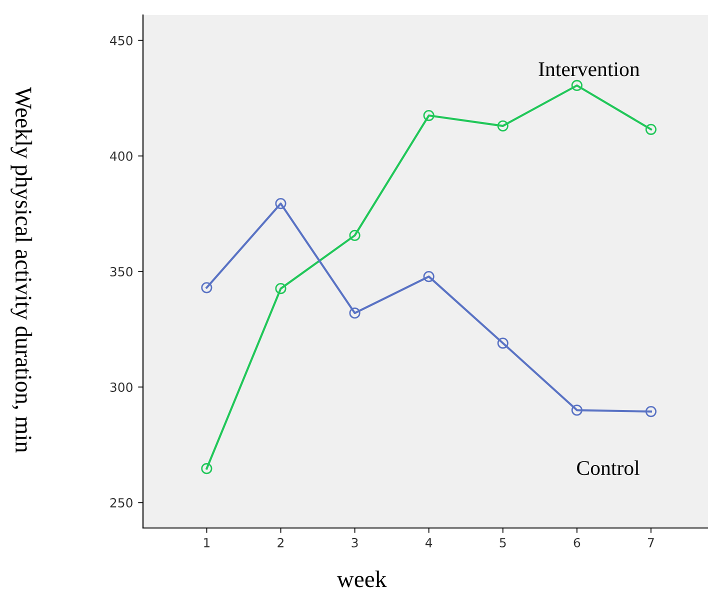  What do you see at coordinates (121, 387) in the screenshot?
I see `y-tick-label: 300` at bounding box center [121, 387].